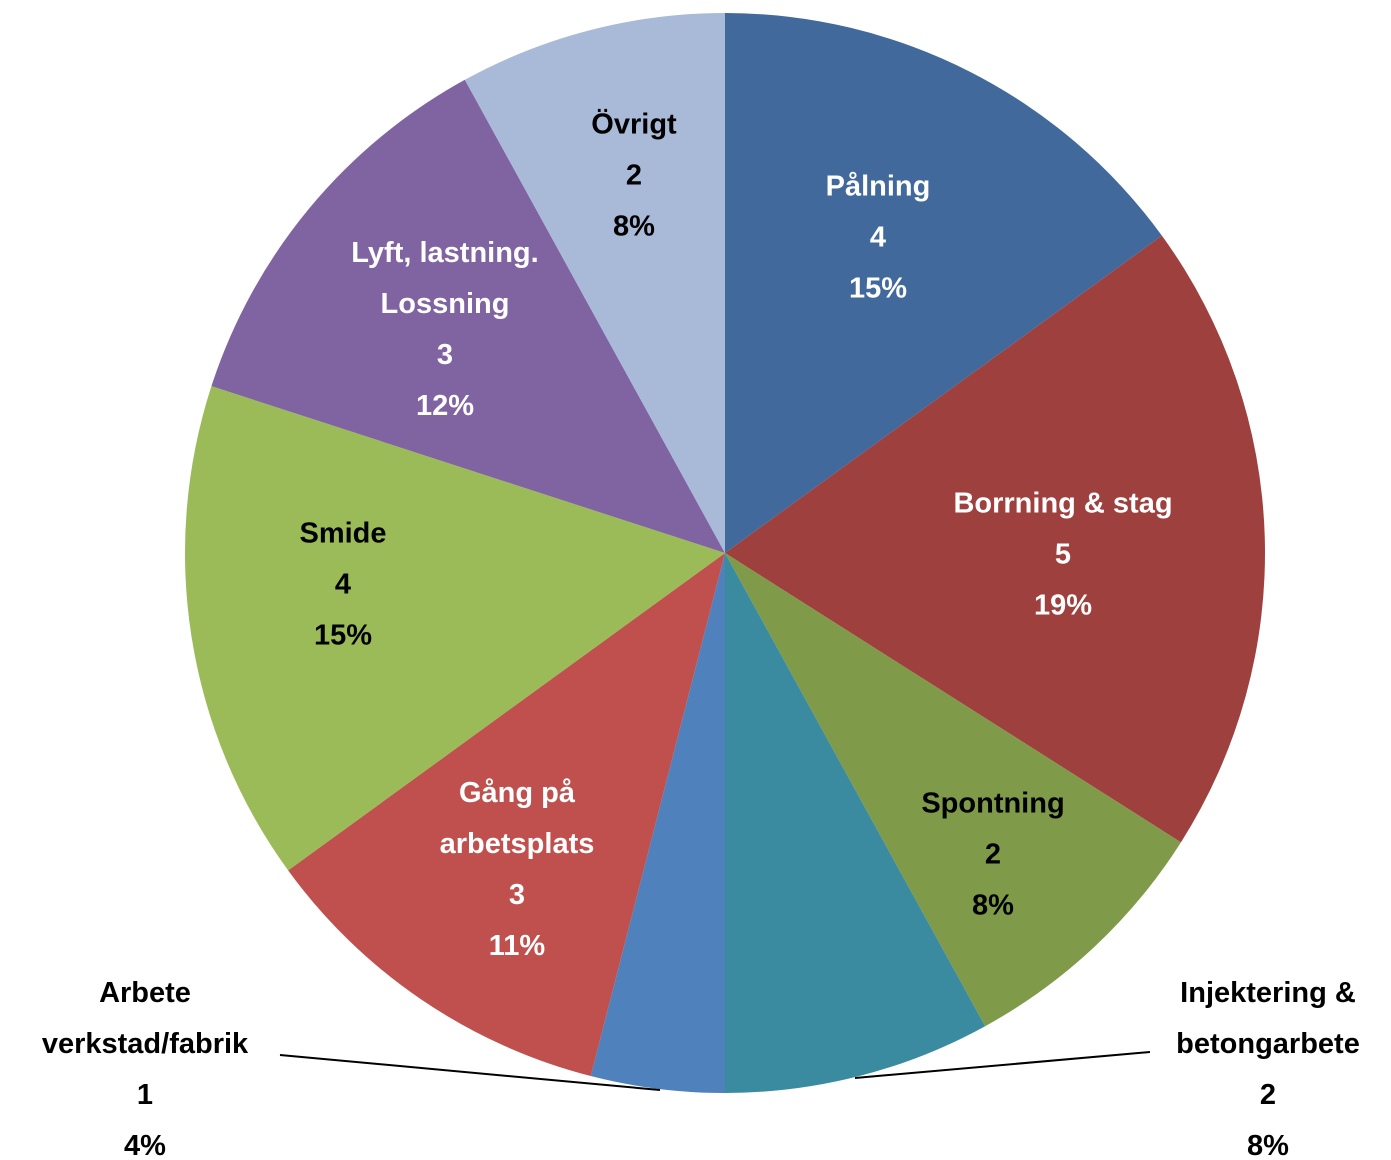  I want to click on slice-label: Spontning 2 8%, so click(992, 855).